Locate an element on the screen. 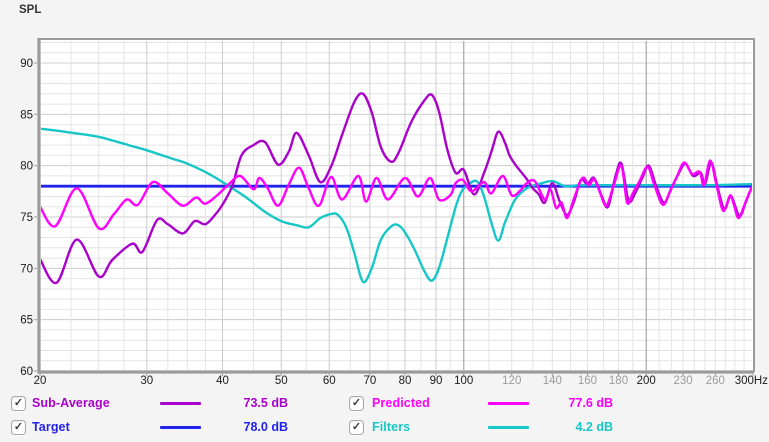 This screenshot has height=442, width=769. svg-text: 120 is located at coordinates (511, 381).